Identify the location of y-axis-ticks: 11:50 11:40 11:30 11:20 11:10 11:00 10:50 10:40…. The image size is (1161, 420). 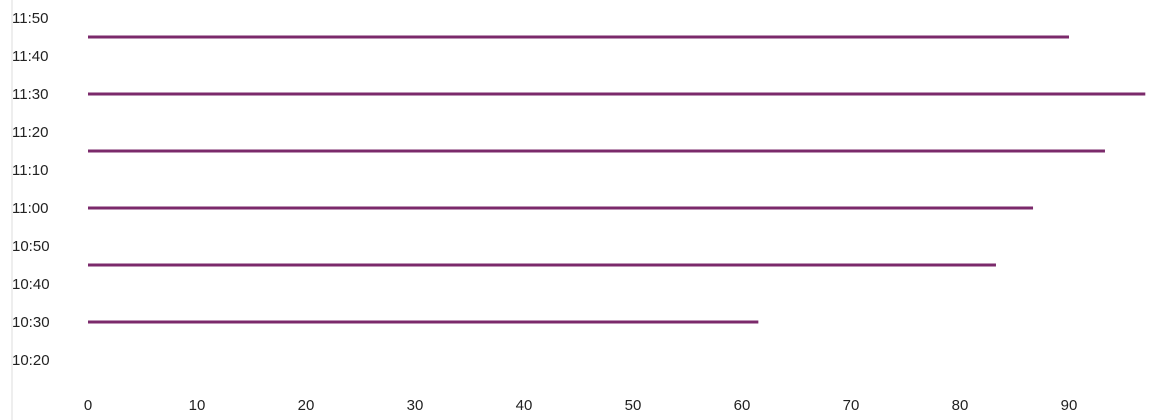
(31, 189).